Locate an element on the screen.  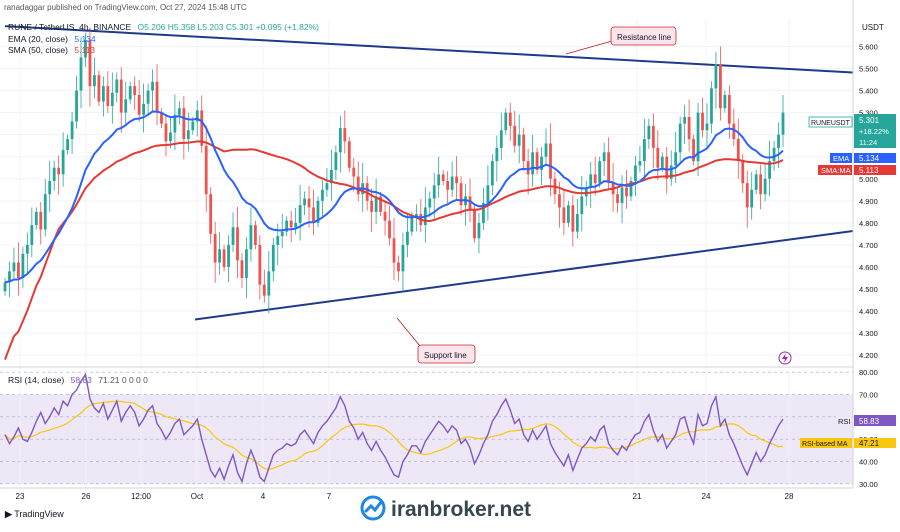
price-badge-countdown: 11:24 is located at coordinates (868, 142).